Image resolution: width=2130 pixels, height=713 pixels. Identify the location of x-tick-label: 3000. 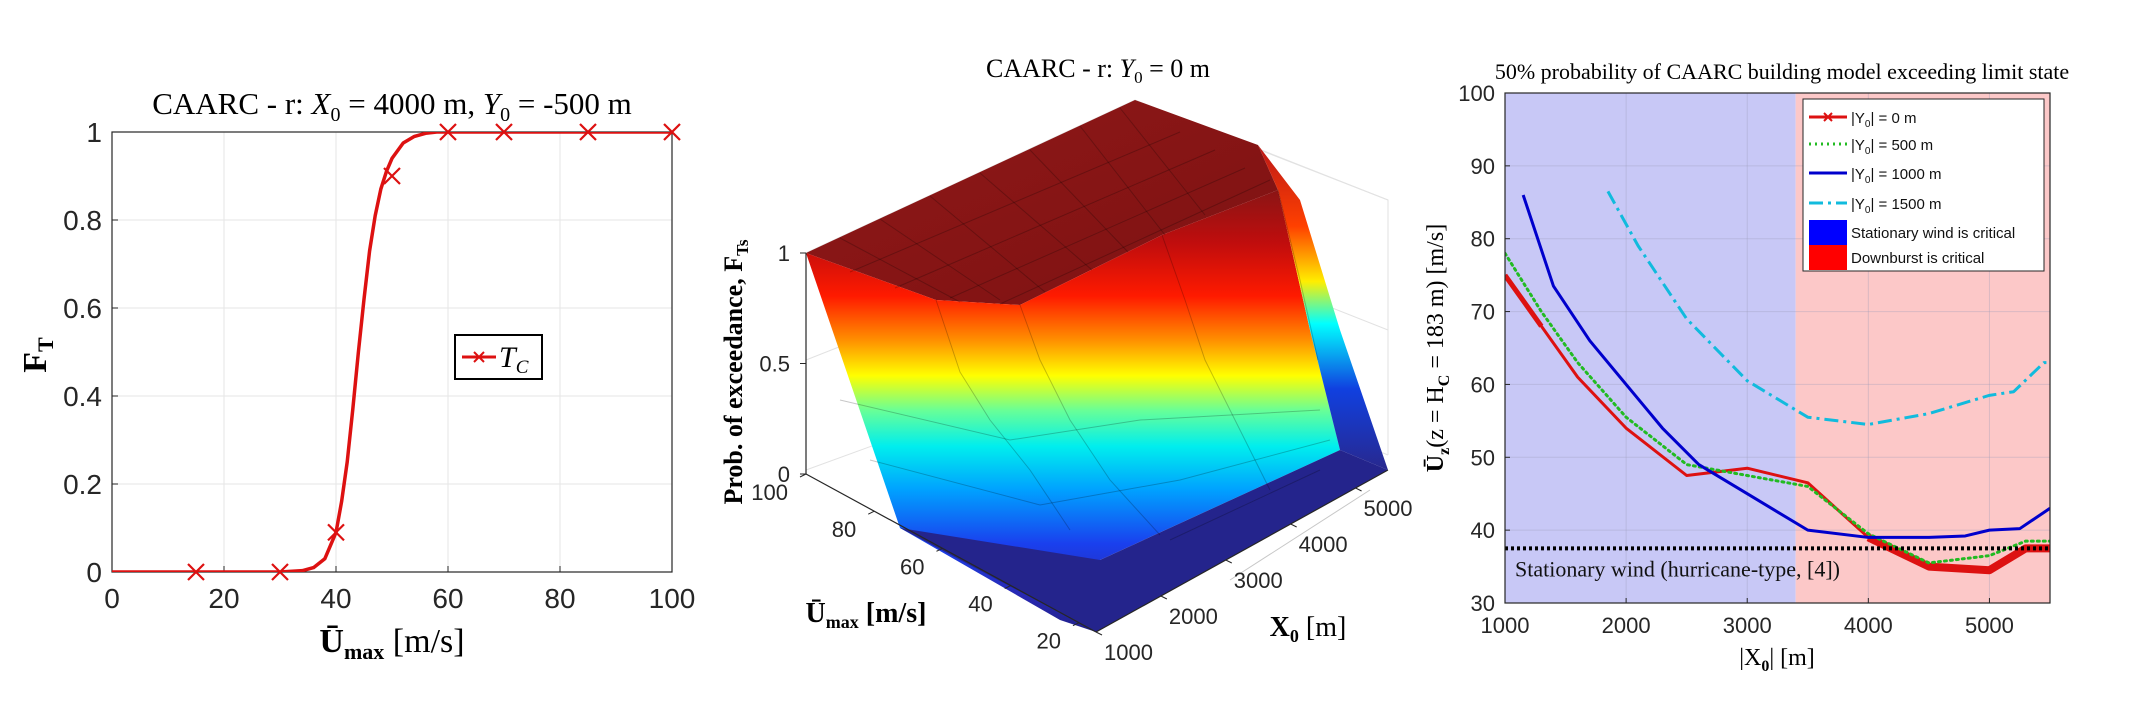
(1747, 625).